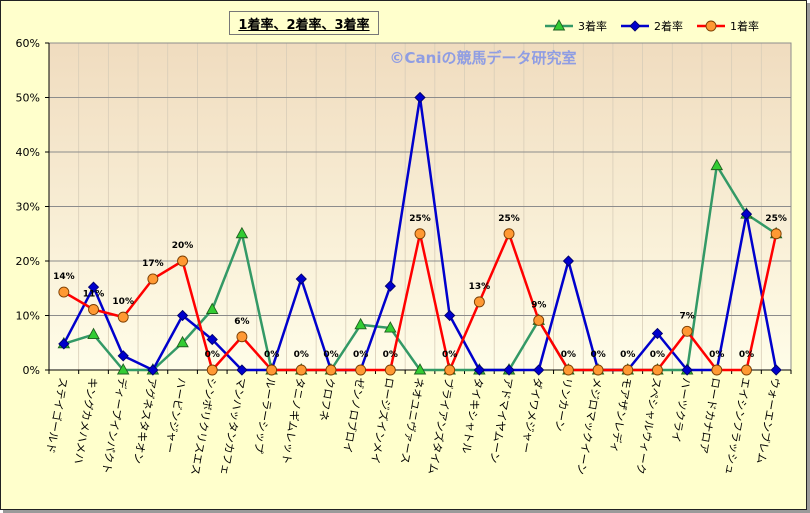 The image size is (810, 513). What do you see at coordinates (686, 316) in the screenshot?
I see `win-rate-data-label: 7%` at bounding box center [686, 316].